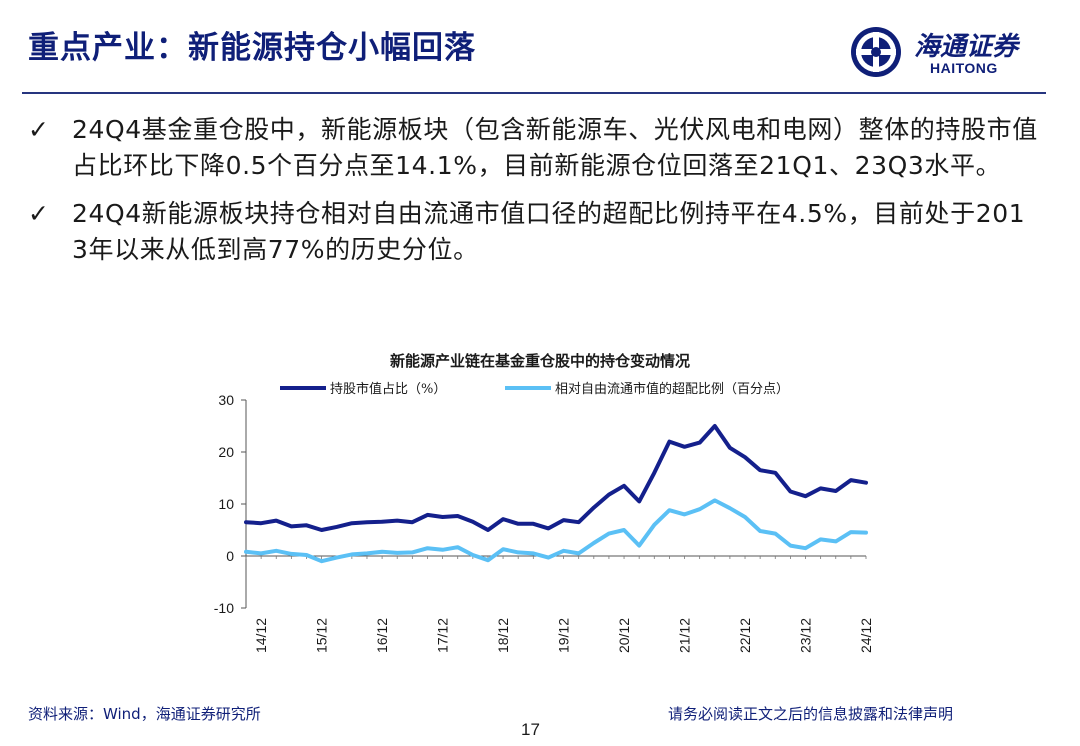 The width and height of the screenshot is (1080, 746). Describe the element at coordinates (685, 635) in the screenshot. I see `x-tick-label: 21/12` at that location.